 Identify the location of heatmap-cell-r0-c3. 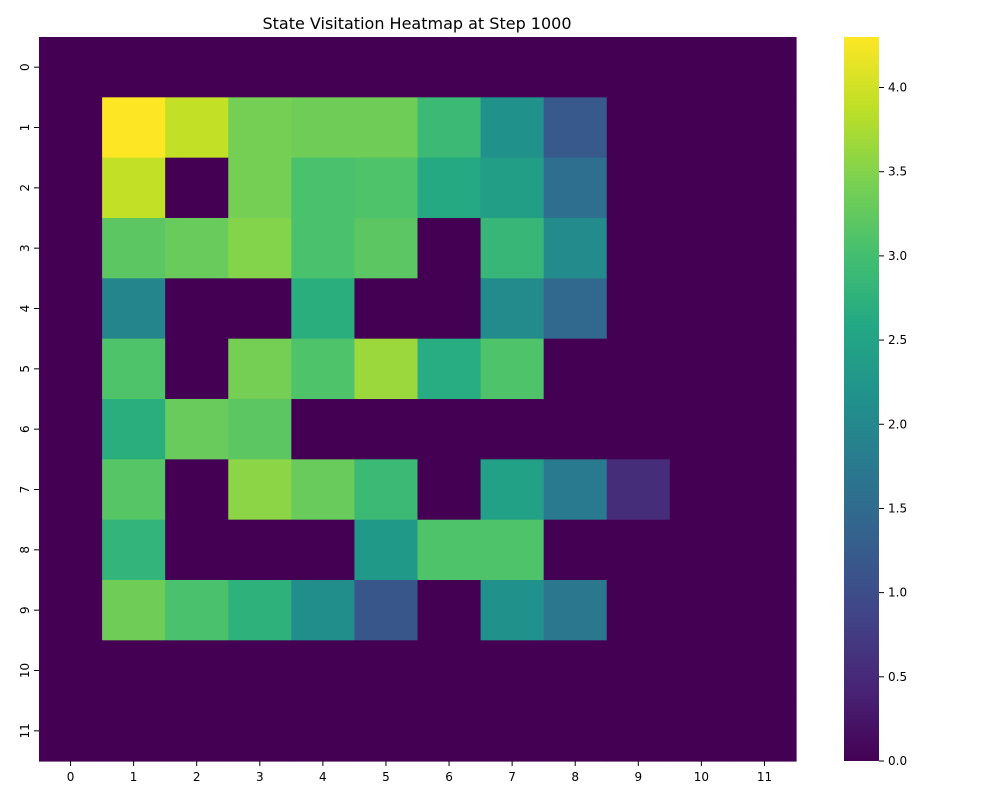
(260, 67).